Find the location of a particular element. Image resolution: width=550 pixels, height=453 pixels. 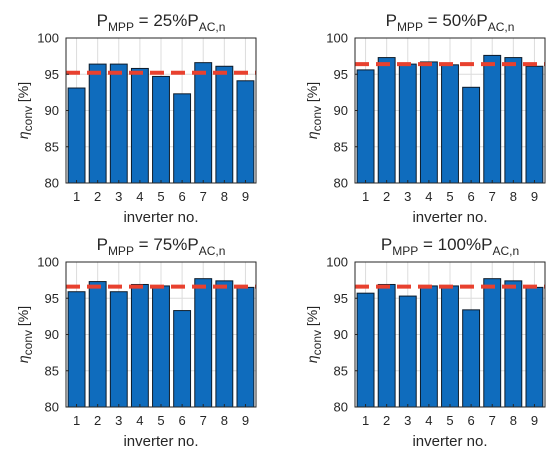

chart-title: PMPP = 75%PAC,n is located at coordinates (161, 246).